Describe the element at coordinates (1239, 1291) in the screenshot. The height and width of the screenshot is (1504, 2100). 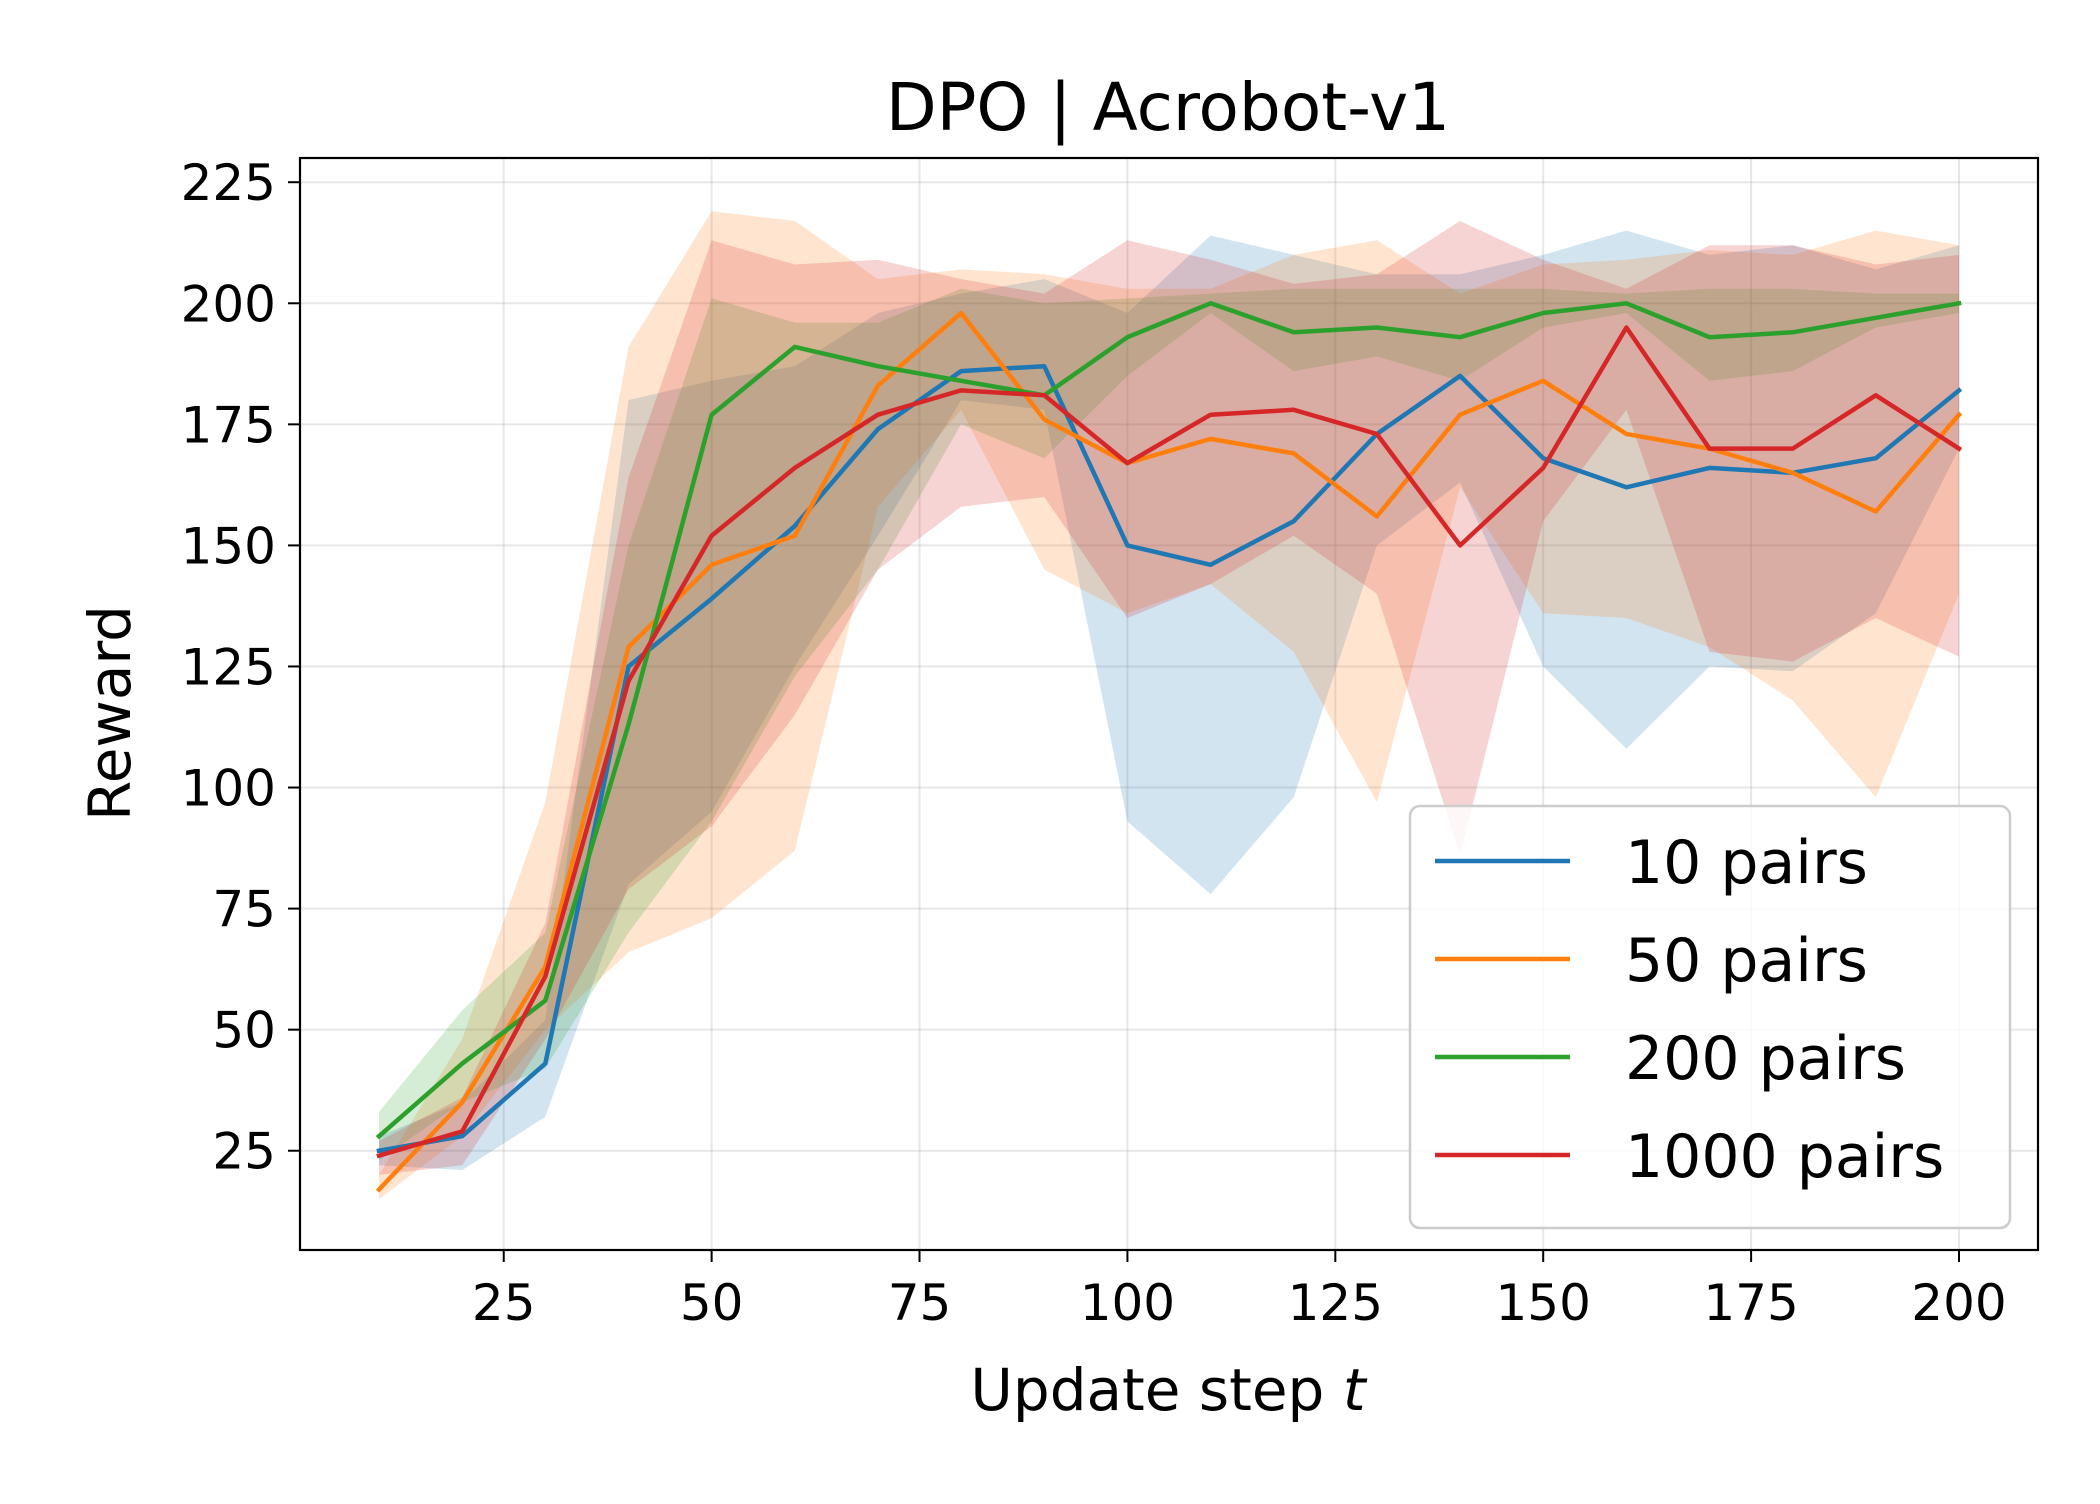
I see `x-axis-ticks: 25 50 75 100 125 150 175 200` at that location.